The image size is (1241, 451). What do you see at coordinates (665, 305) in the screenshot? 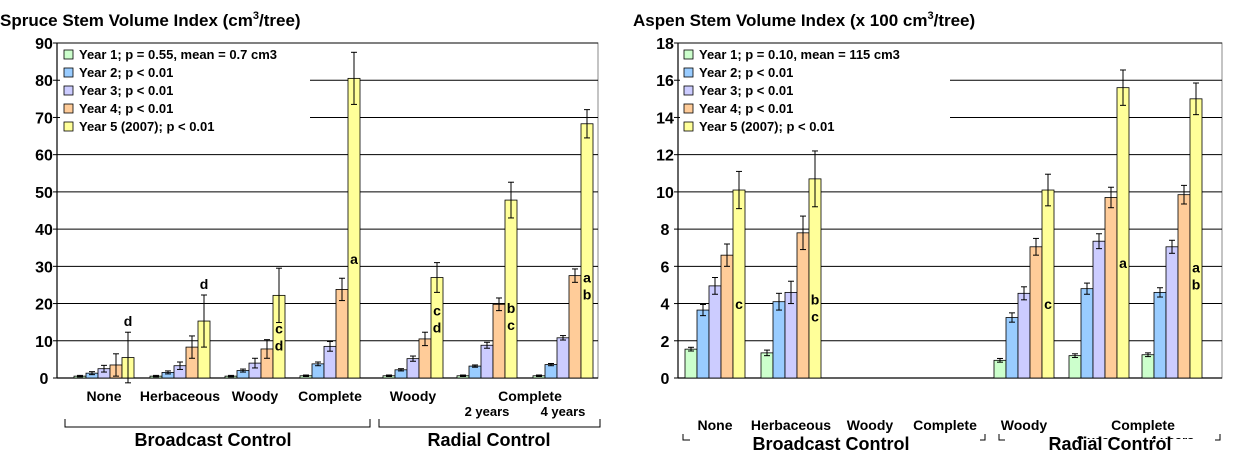
I see `y-tick-label: 4` at bounding box center [665, 305].